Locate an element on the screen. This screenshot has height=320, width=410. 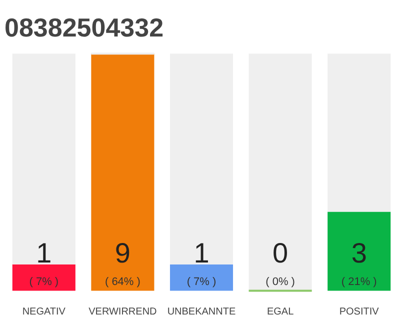
x-tick-label: VERWIRREND is located at coordinates (122, 312).